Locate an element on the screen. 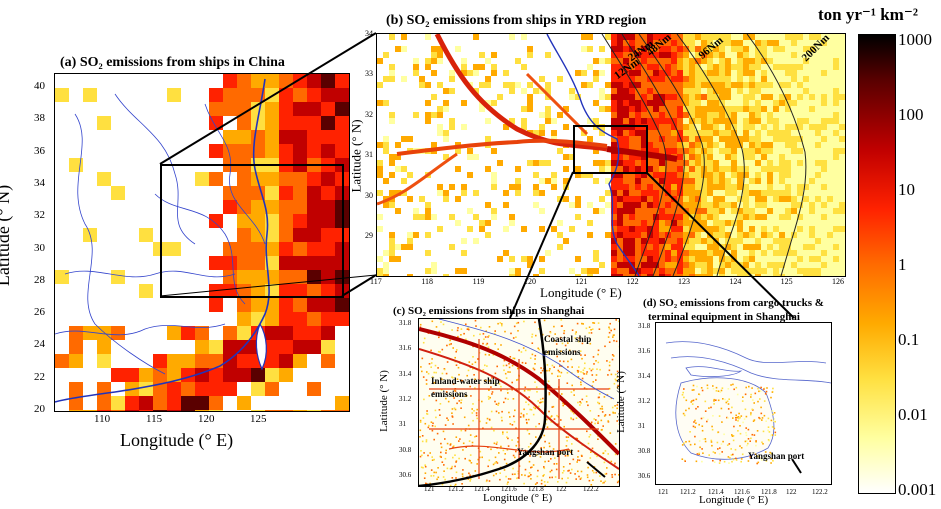  panel-d-ytick-1: 31.6 is located at coordinates (644, 351).